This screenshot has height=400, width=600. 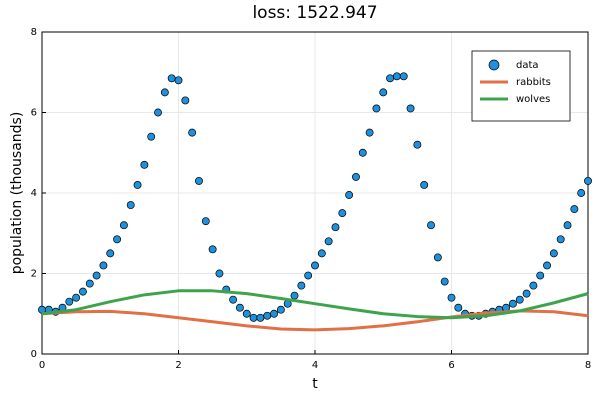 I want to click on legend-box, so click(x=521, y=86).